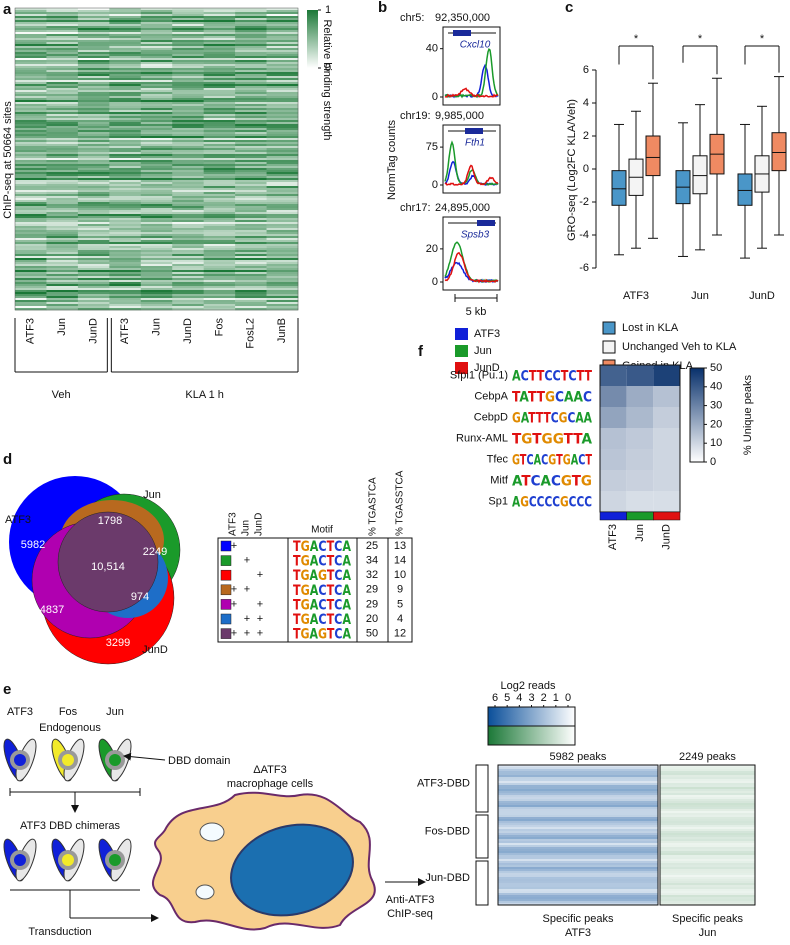  Describe the element at coordinates (421, 351) in the screenshot. I see `panel-label: f` at that location.